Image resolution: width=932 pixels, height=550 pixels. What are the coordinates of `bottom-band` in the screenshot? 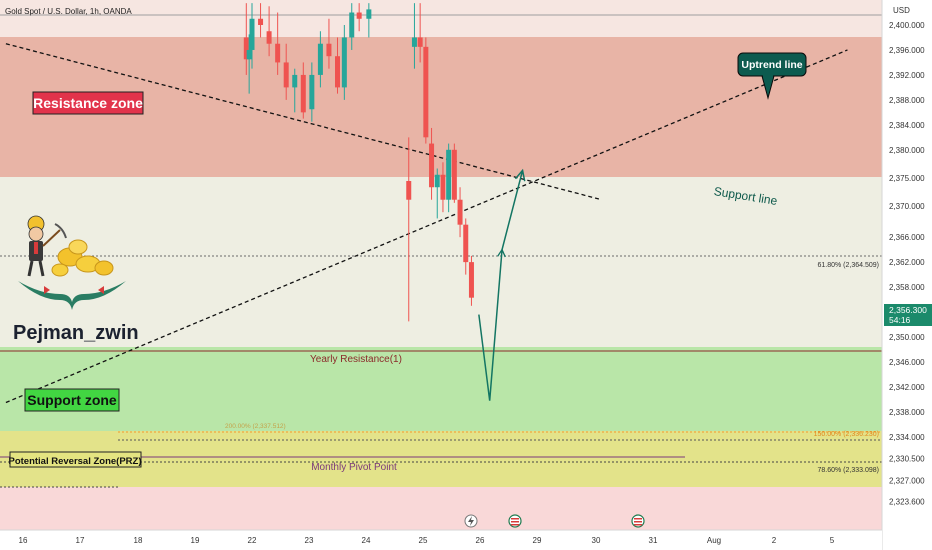 It's located at (441, 508).